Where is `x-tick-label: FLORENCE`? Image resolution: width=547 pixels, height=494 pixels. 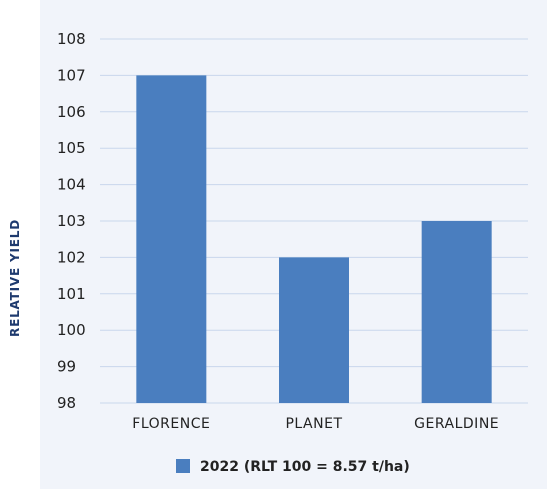 x-tick-label: FLORENCE is located at coordinates (171, 424).